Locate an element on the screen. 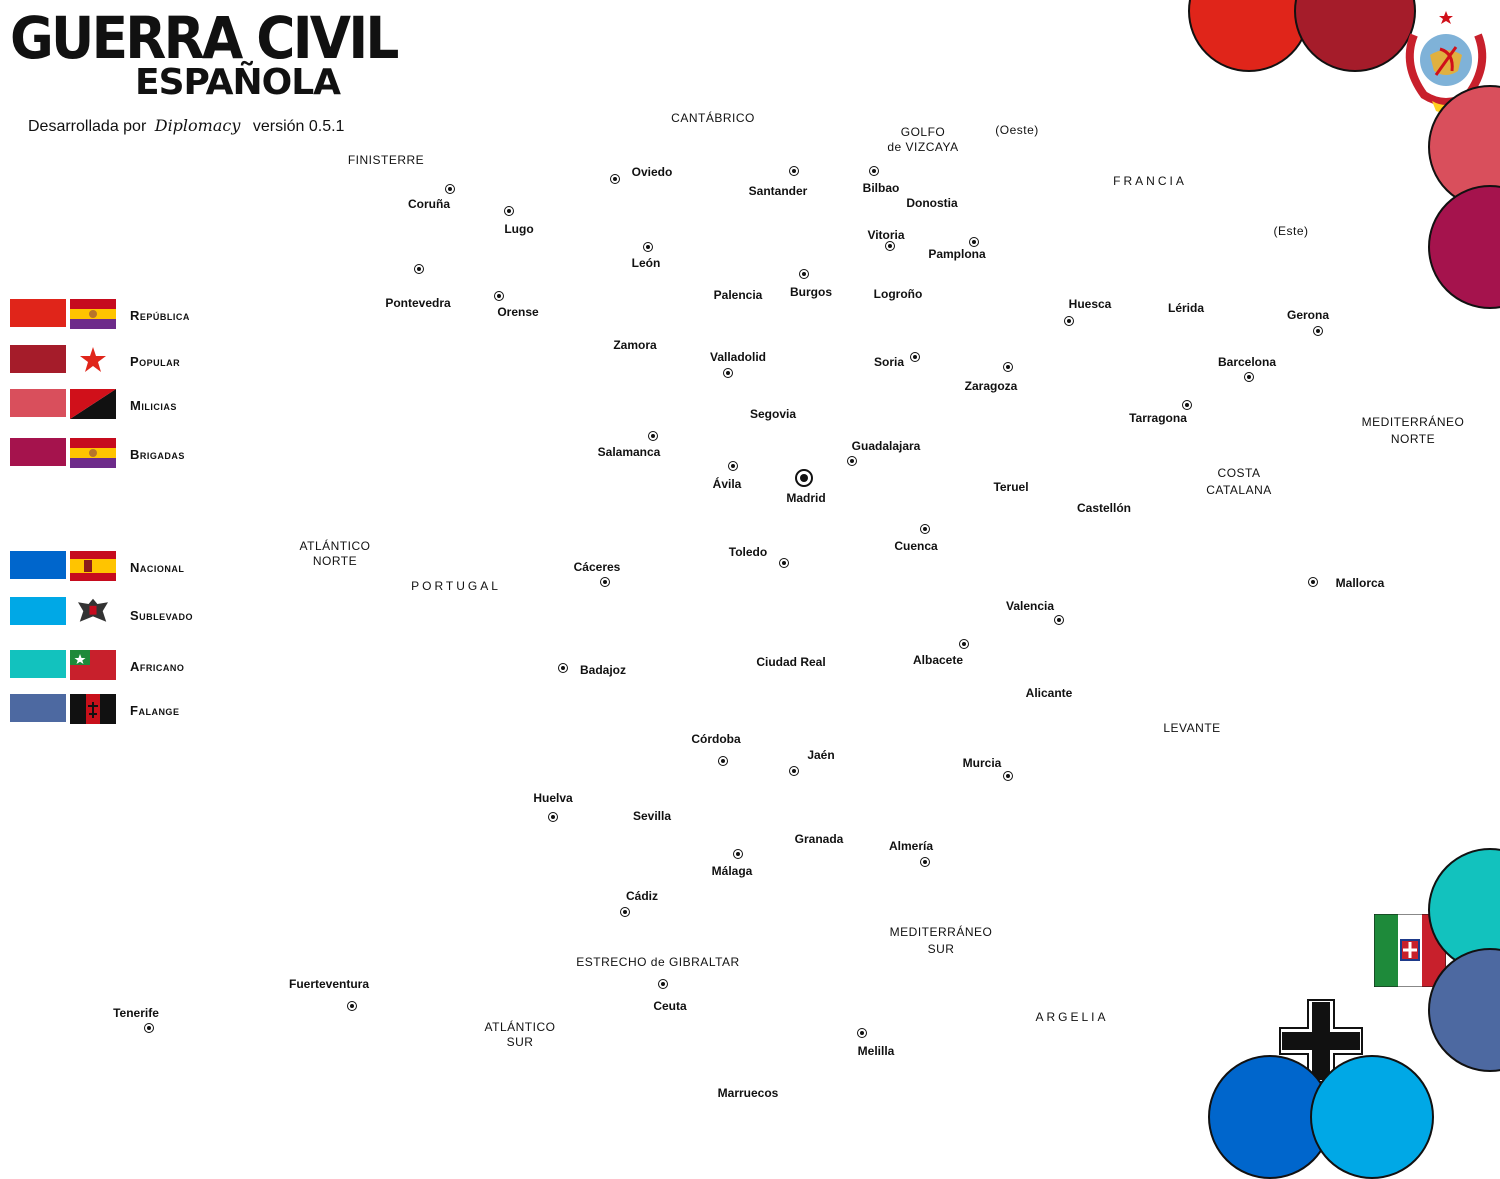 The height and width of the screenshot is (1179, 1500). city-label: Santander is located at coordinates (778, 191).